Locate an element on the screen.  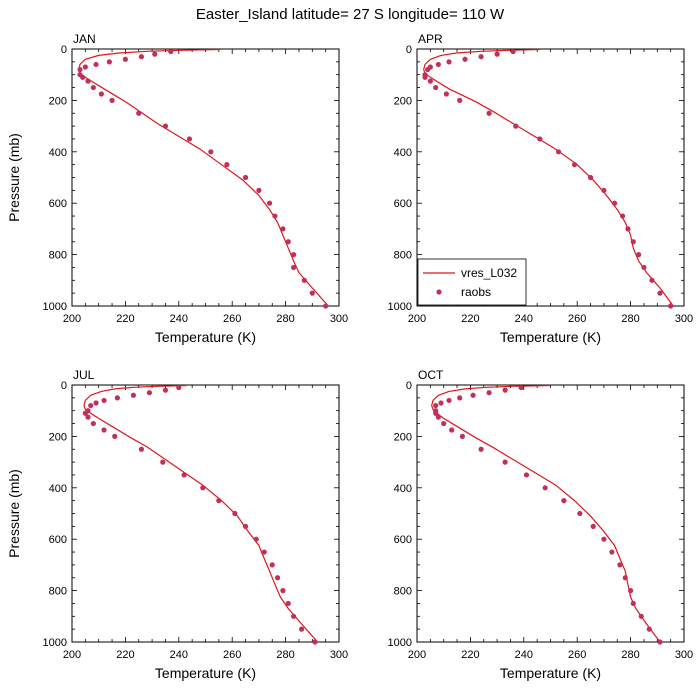
y-tick-label: 400 is located at coordinates (58, 153).